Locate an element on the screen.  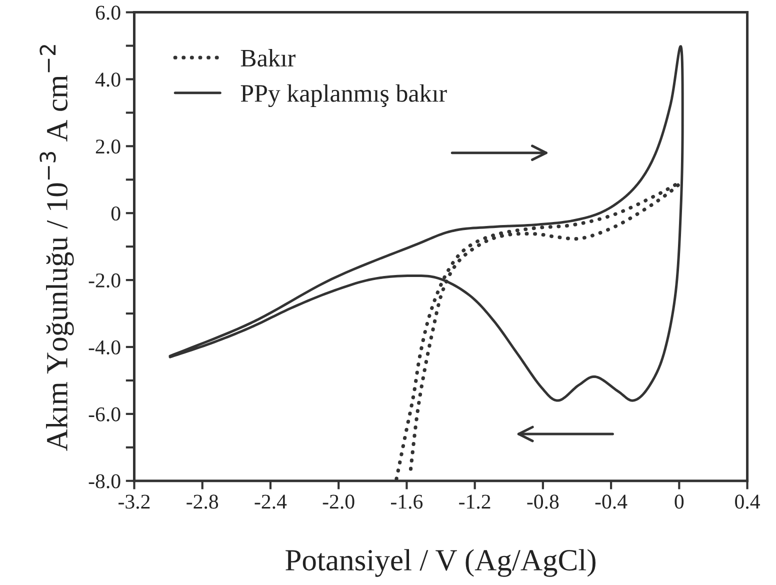
y-axis-title: Akım Yoğunluğu / 10$^{−3}$ A cm$^{−2}$ is located at coordinates (57, 248).